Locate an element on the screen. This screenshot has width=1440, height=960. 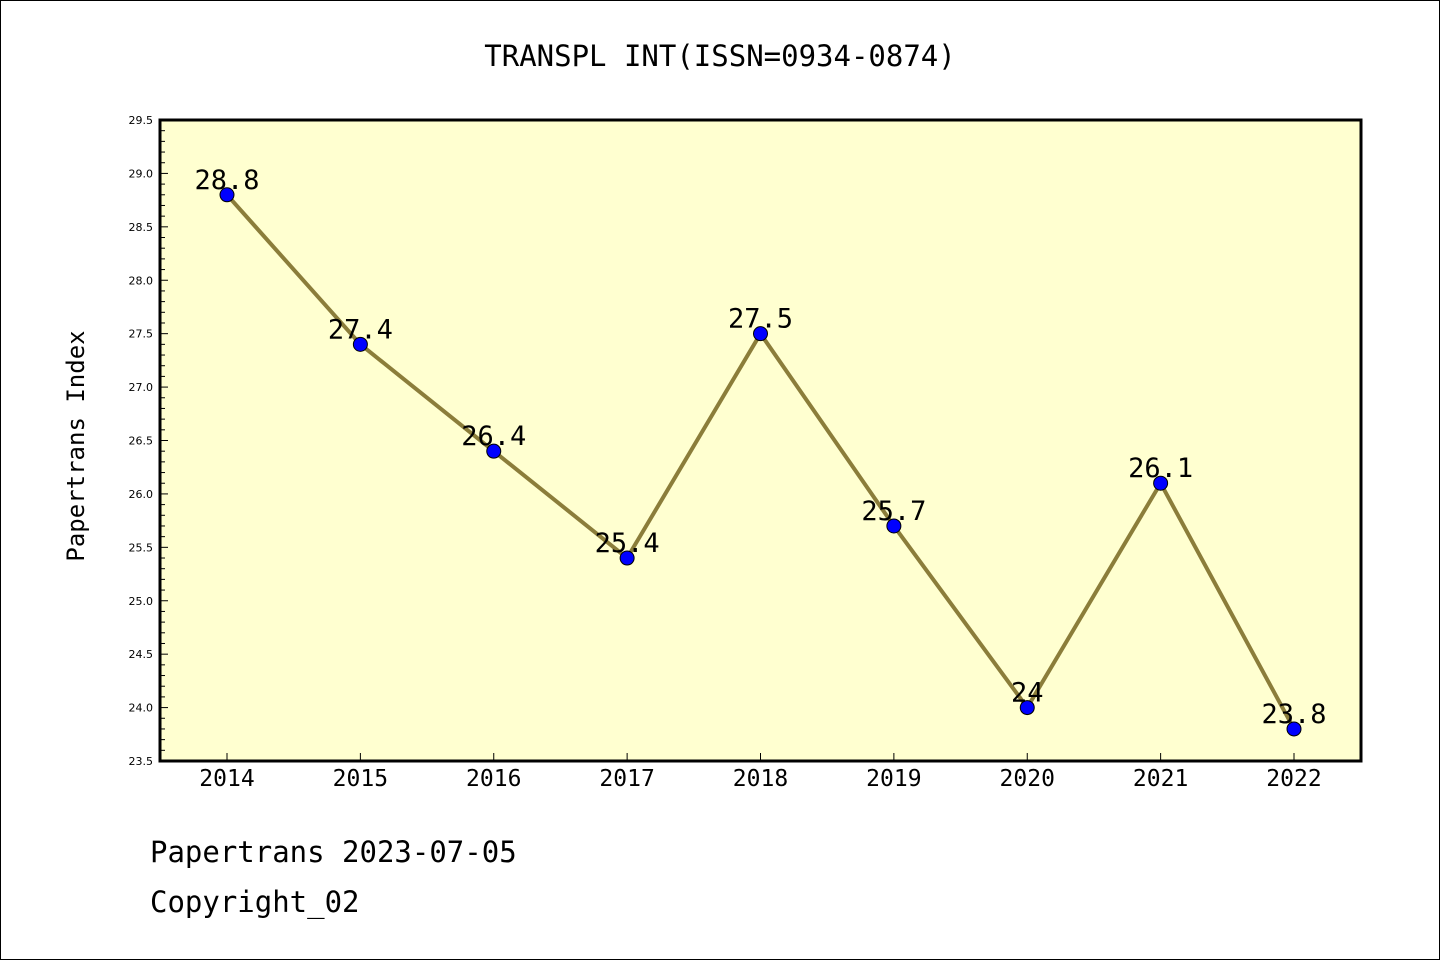
chart-title: TRANSPL INT(ISSN=0934-0874) is located at coordinates (719, 56).